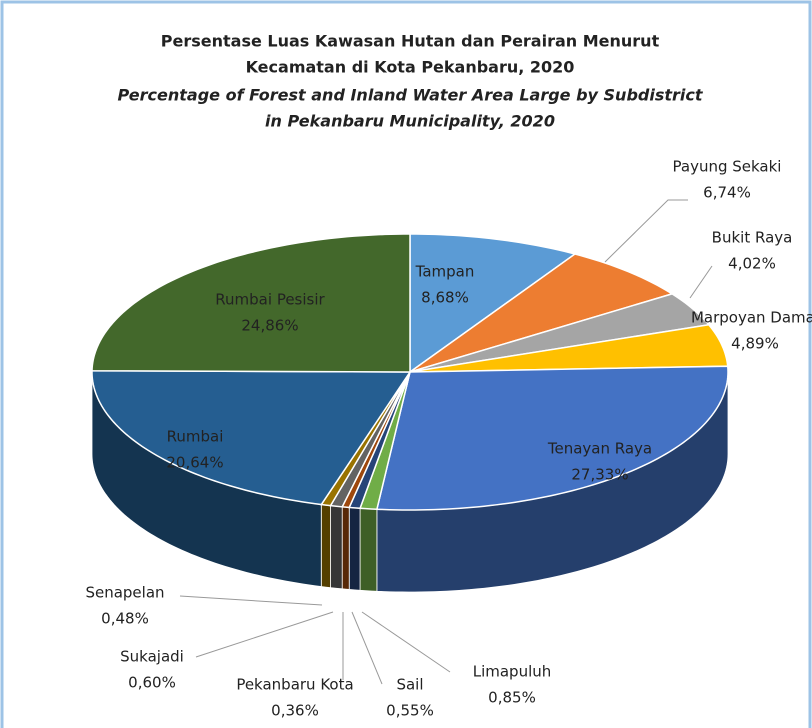  Describe the element at coordinates (599, 475) in the screenshot. I see `value-label: 27,33%` at that location.